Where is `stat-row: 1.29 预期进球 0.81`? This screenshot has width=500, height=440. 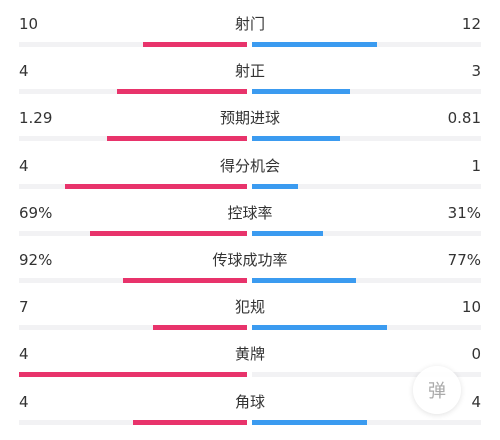 stat-row: 1.29 预期进球 0.81 is located at coordinates (250, 131).